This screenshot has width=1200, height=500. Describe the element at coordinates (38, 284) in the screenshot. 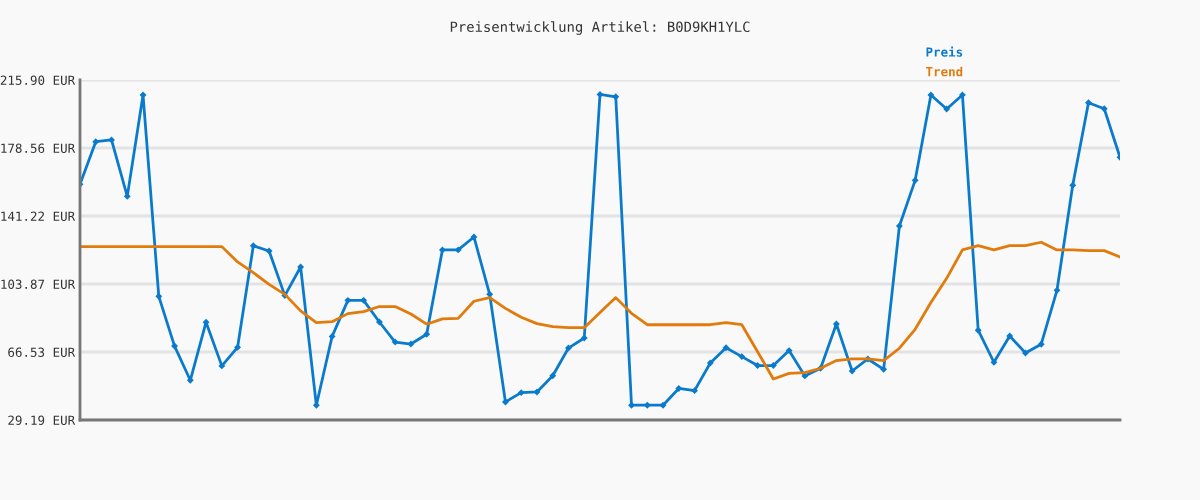

I see `y-tick-label: 103.87 EUR` at that location.